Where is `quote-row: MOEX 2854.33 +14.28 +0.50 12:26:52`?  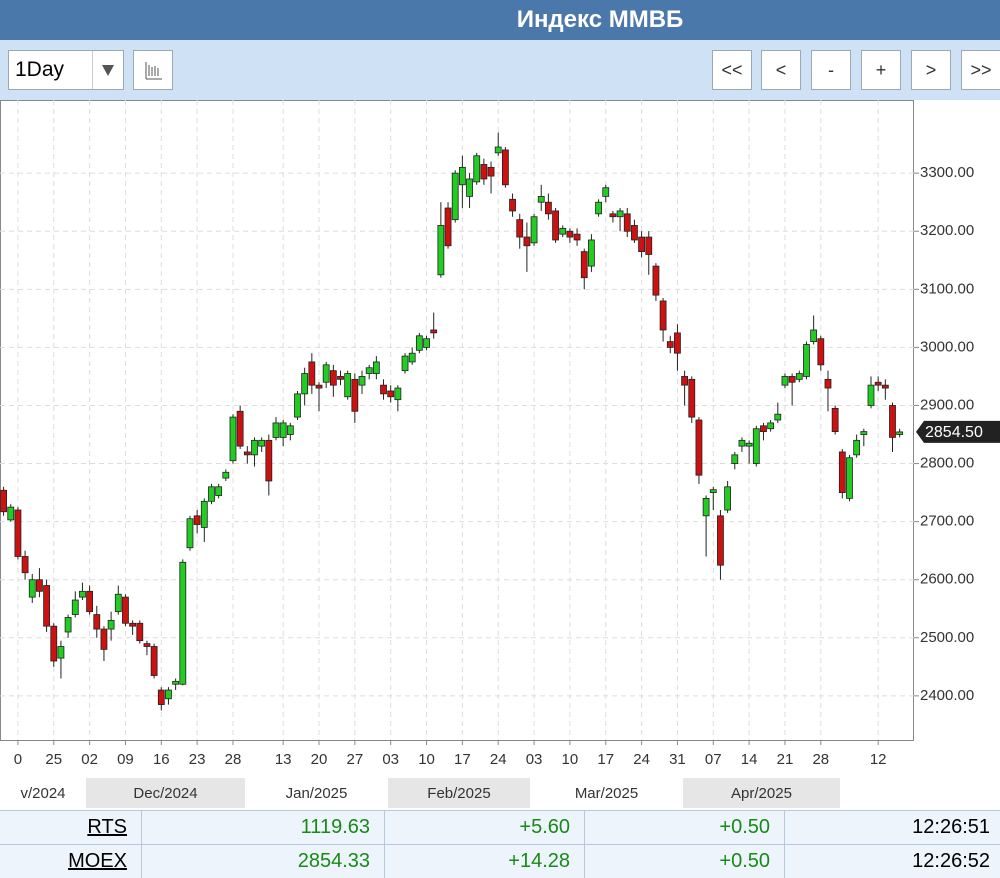 quote-row: MOEX 2854.33 +14.28 +0.50 12:26:52 is located at coordinates (500, 861).